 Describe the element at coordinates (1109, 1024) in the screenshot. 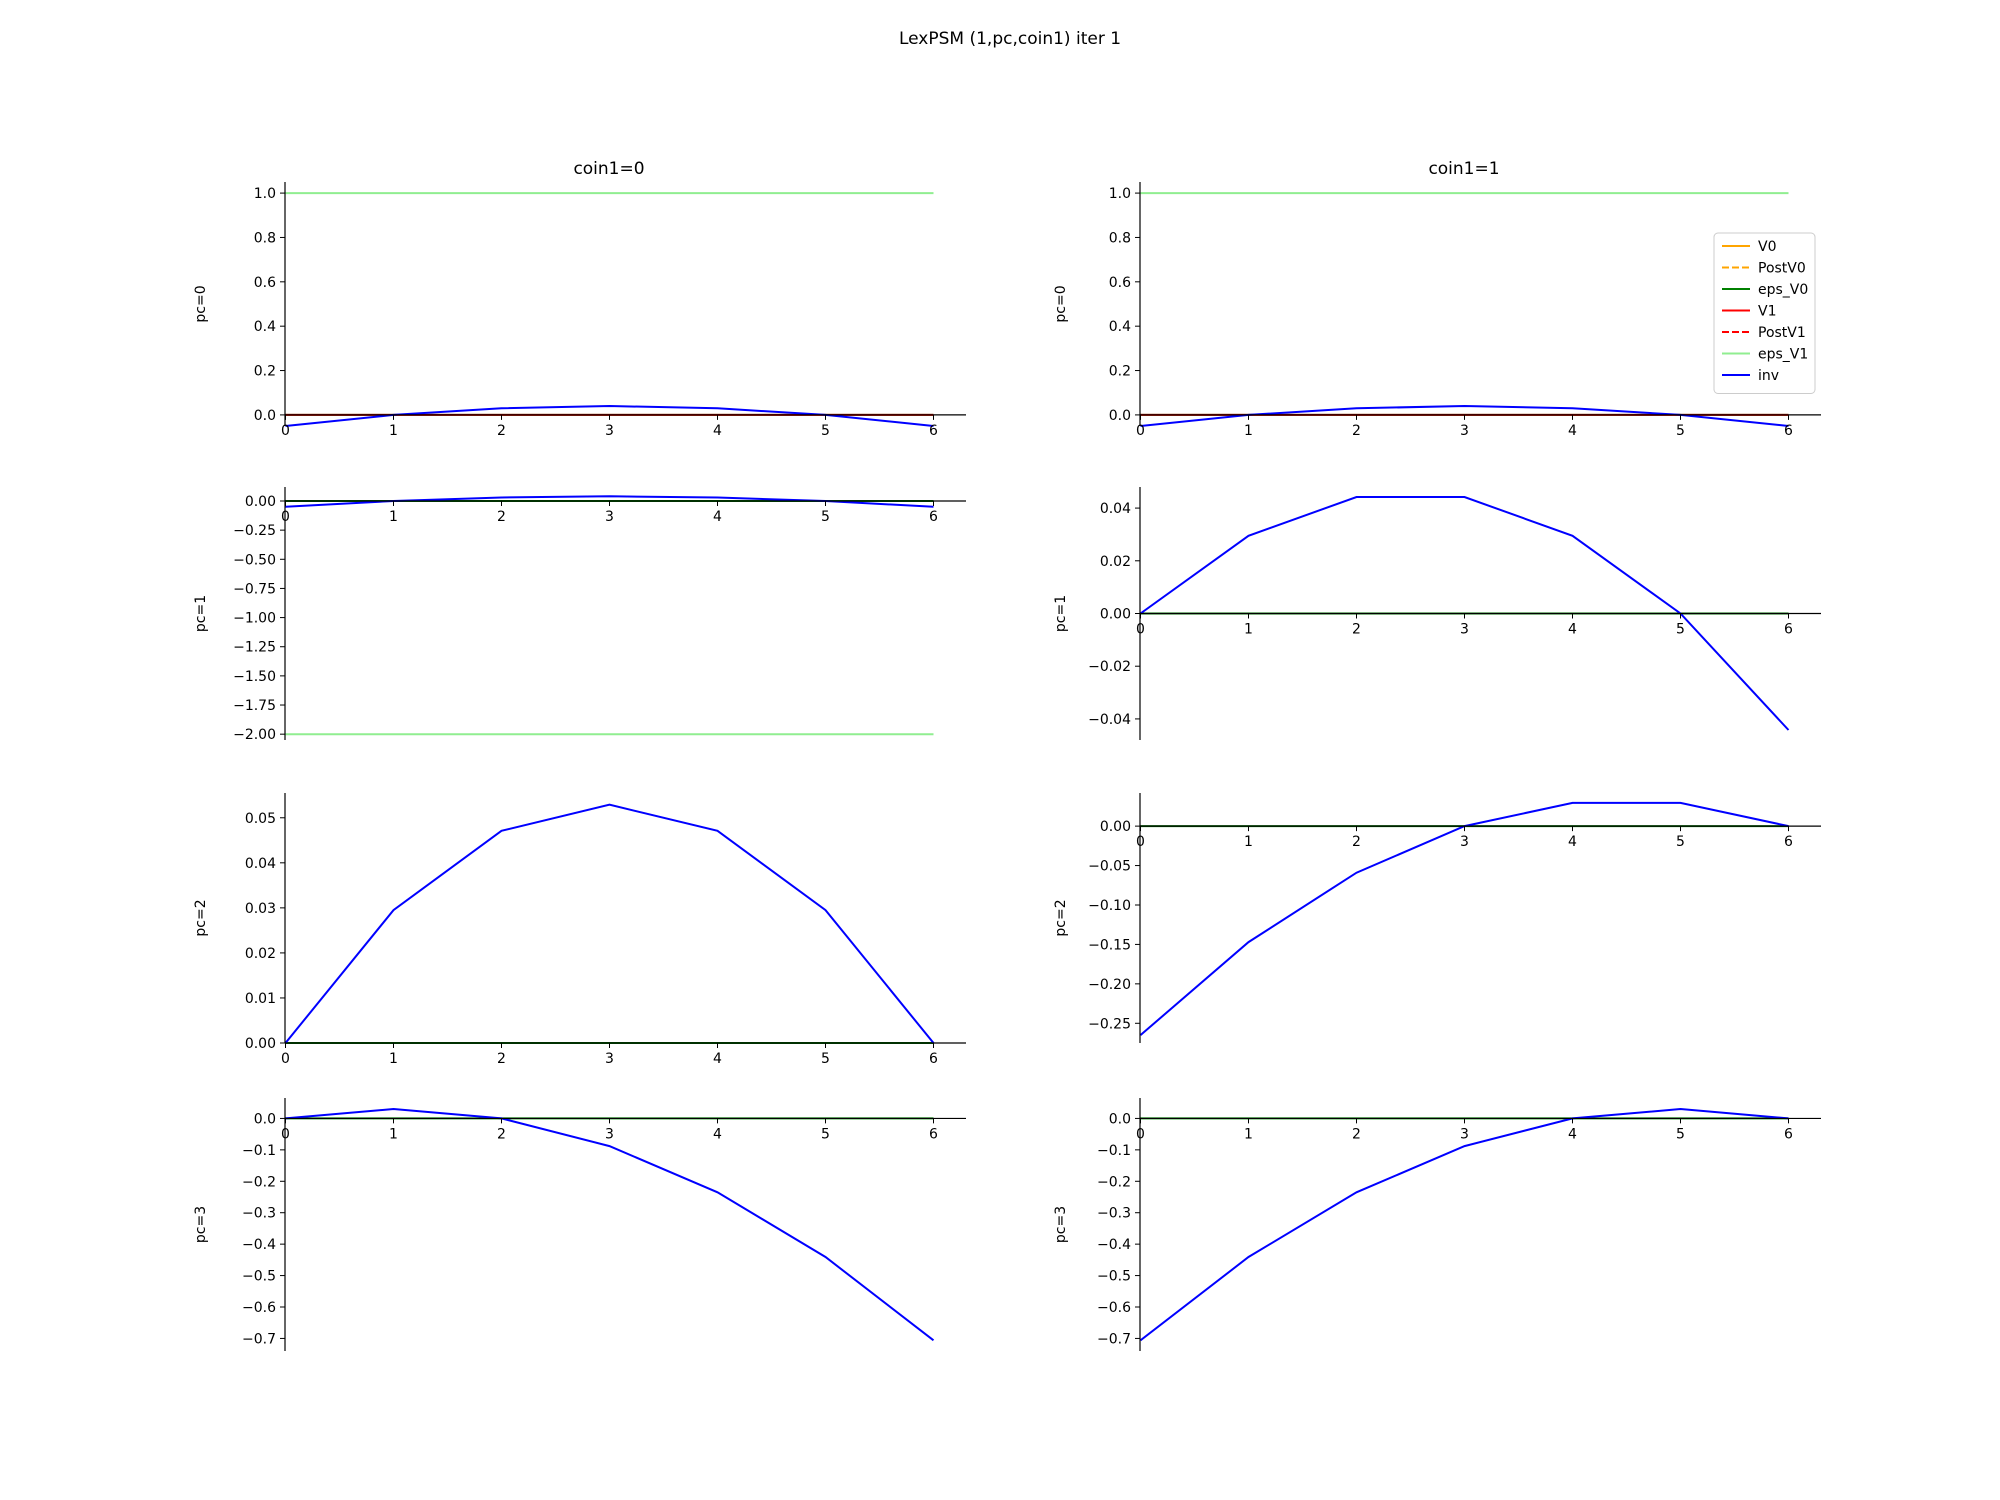

I see `y-tick-label: −0.25` at that location.